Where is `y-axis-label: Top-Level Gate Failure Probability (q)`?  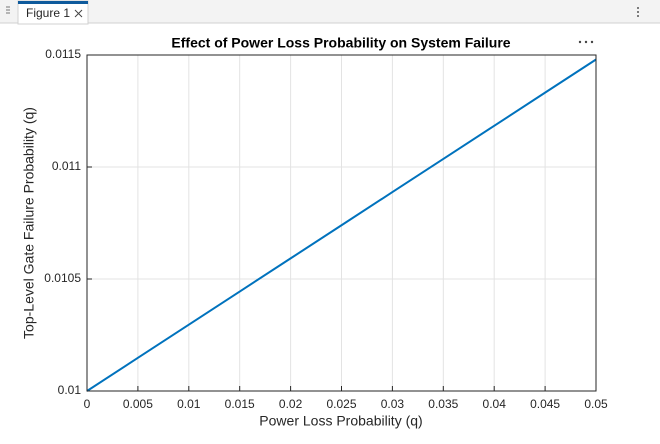
y-axis-label: Top-Level Gate Failure Probability (q) is located at coordinates (29, 223).